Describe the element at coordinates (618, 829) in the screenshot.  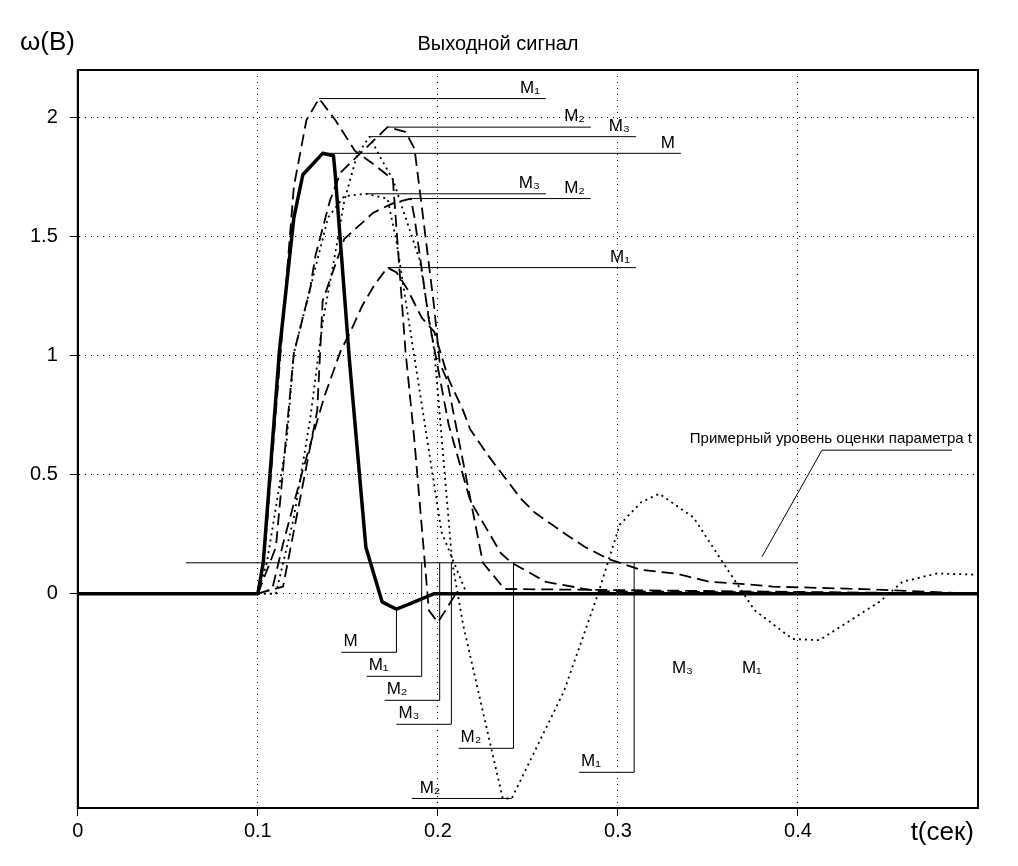
I see `x-tick-label: 0.3` at that location.